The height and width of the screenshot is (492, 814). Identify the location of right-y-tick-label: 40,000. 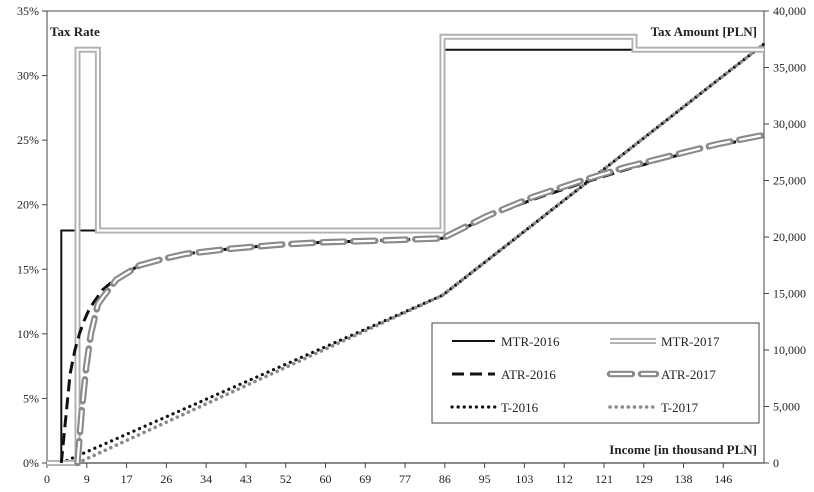
(789, 11).